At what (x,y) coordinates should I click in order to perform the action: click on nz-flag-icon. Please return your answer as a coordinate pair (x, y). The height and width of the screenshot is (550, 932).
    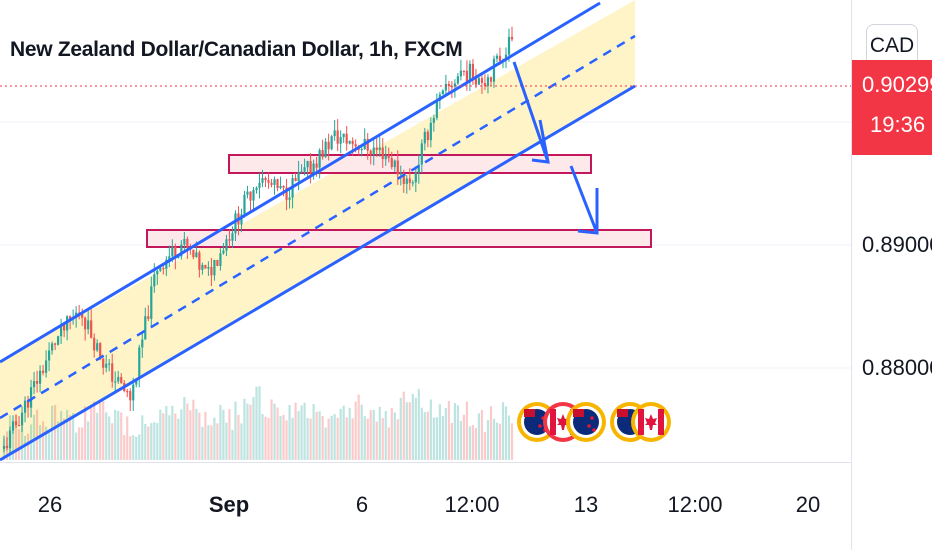
    Looking at the image, I should click on (586, 422).